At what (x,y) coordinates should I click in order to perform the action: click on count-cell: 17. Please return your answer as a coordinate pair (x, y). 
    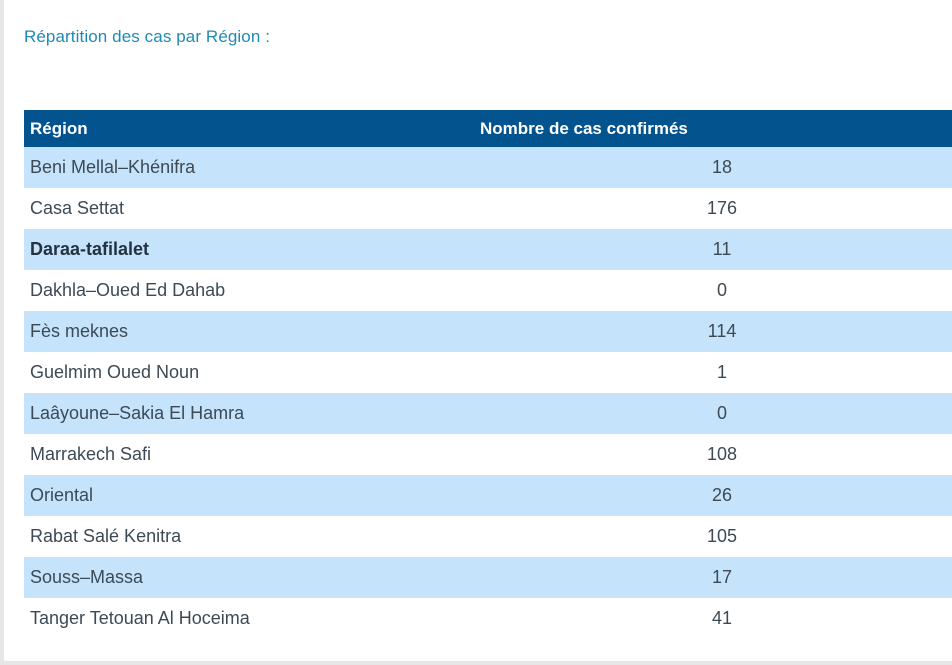
    Looking at the image, I should click on (716, 577).